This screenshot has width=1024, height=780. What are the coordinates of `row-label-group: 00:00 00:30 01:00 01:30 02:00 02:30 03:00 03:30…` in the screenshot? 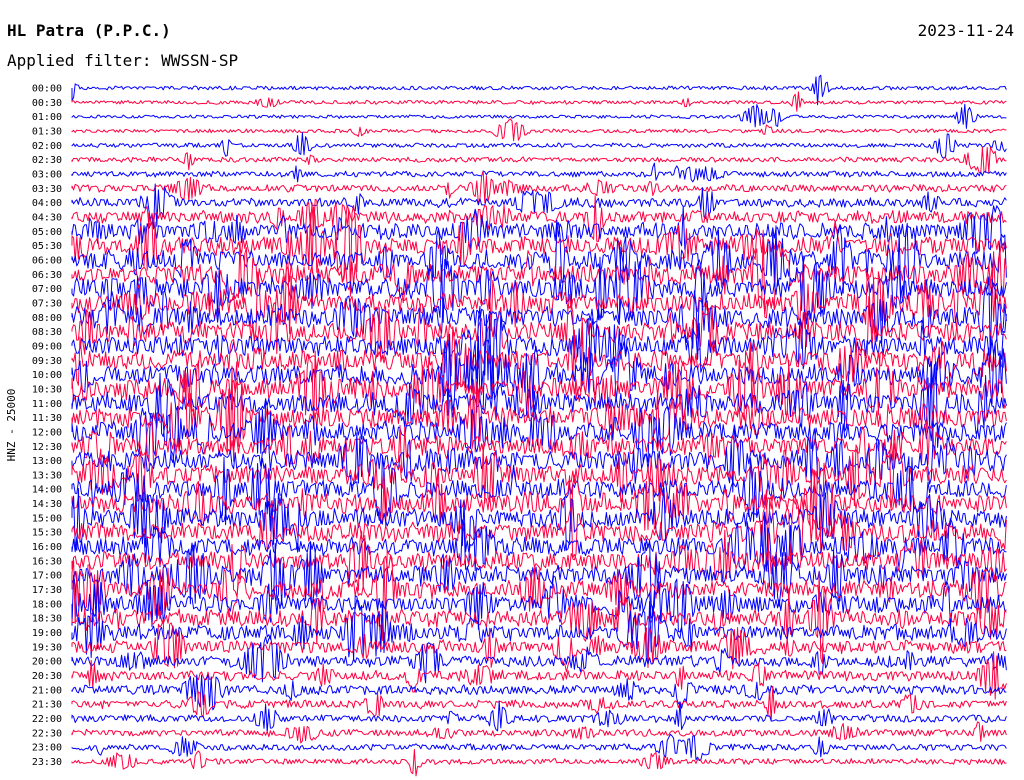 It's located at (47, 426).